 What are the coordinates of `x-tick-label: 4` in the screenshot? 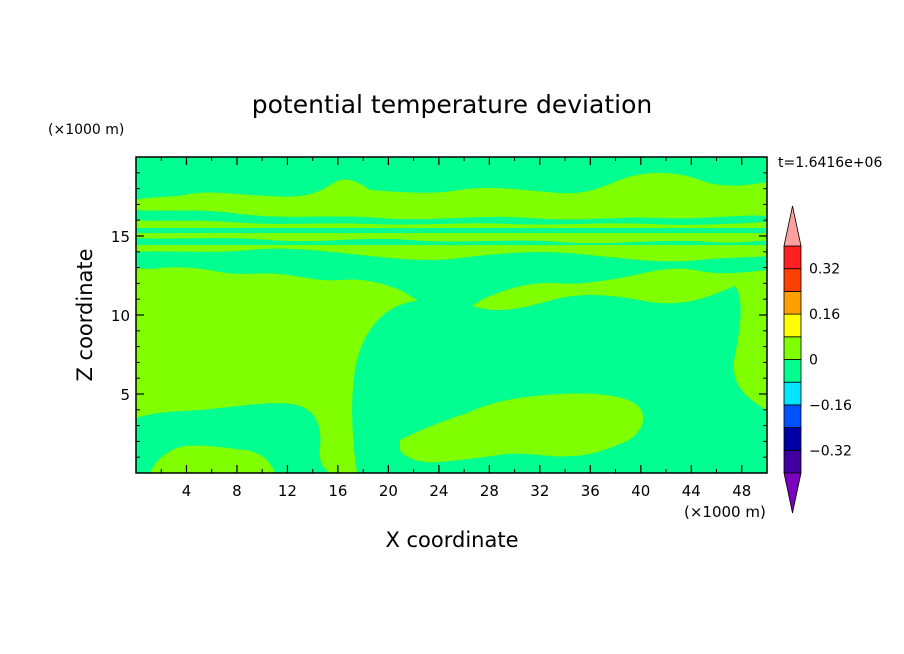 It's located at (187, 491).